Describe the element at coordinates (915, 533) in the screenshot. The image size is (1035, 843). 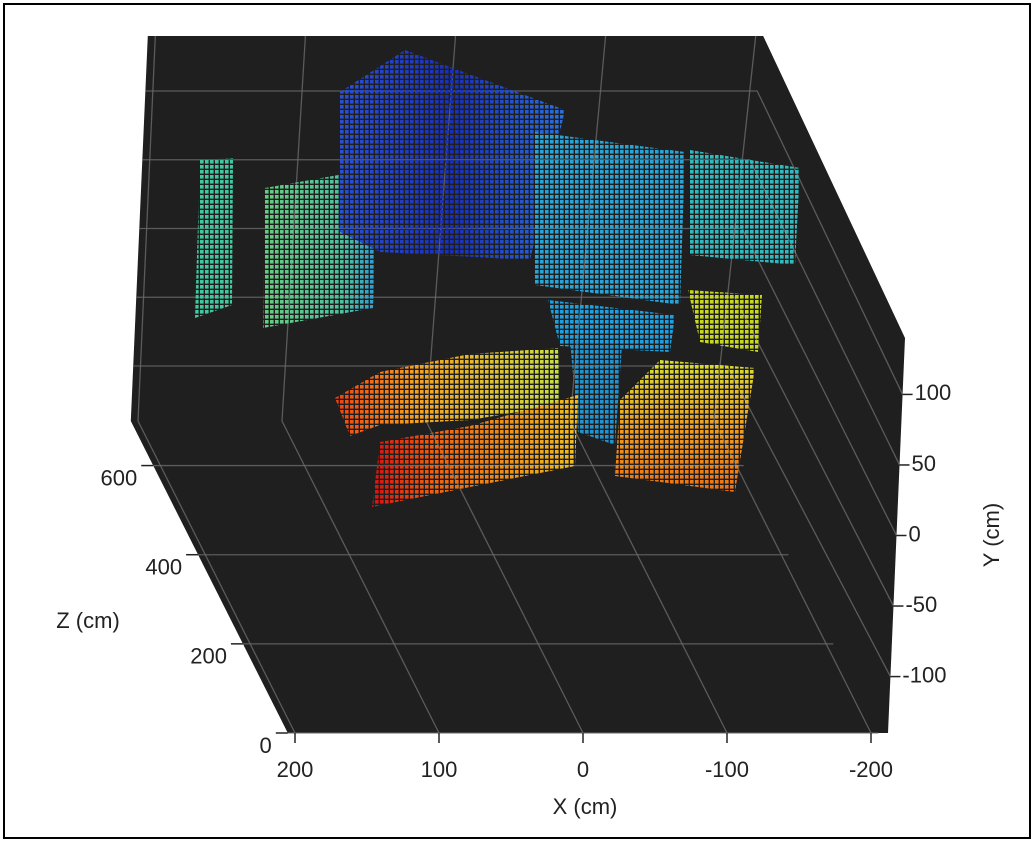
I see `y-tick-label: 0` at that location.